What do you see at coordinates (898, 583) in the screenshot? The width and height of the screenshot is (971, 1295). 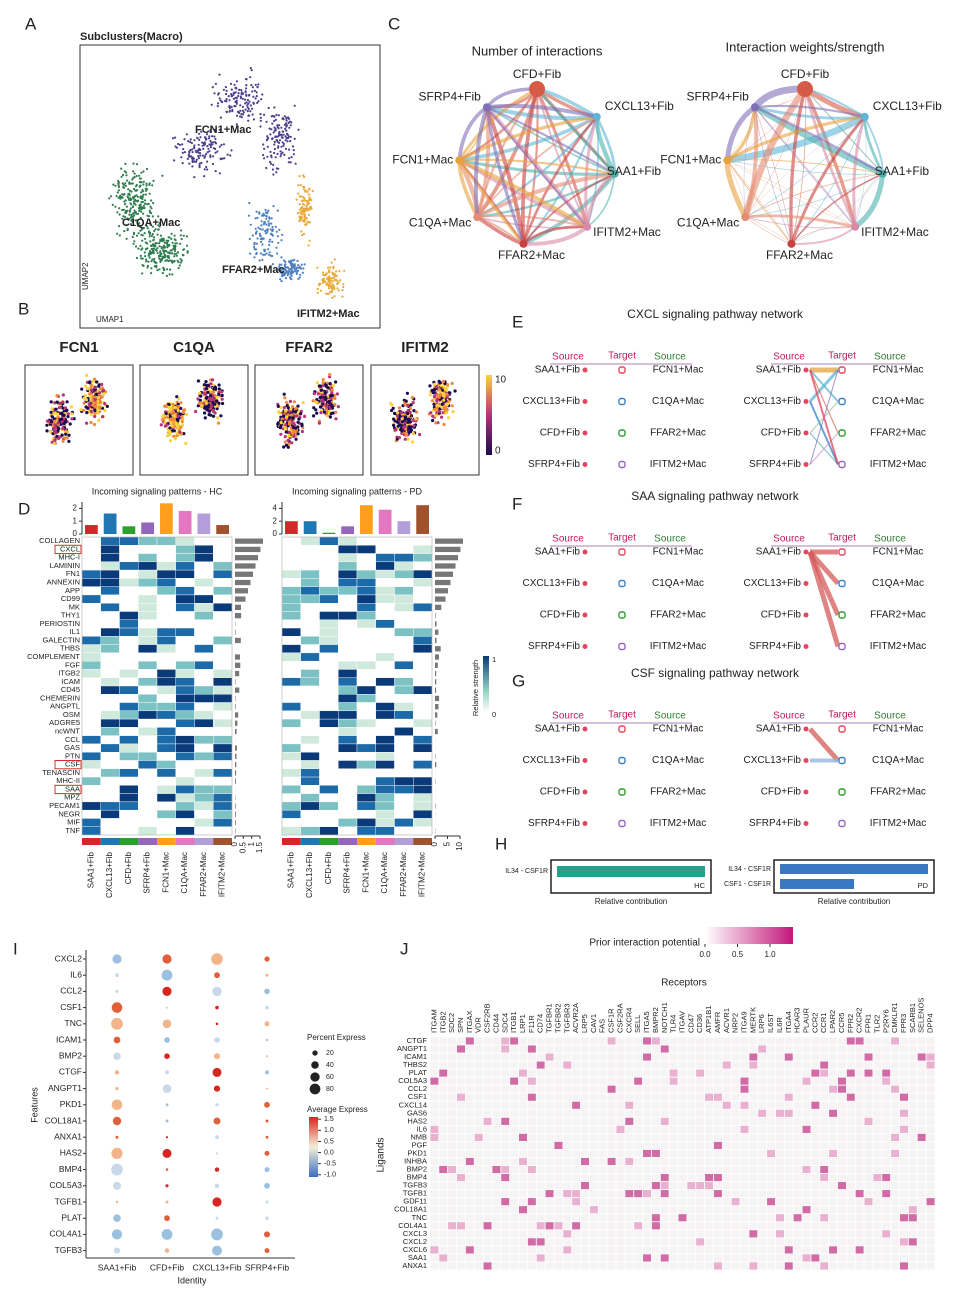 I see `target-label: C1QA+Mac` at bounding box center [898, 583].